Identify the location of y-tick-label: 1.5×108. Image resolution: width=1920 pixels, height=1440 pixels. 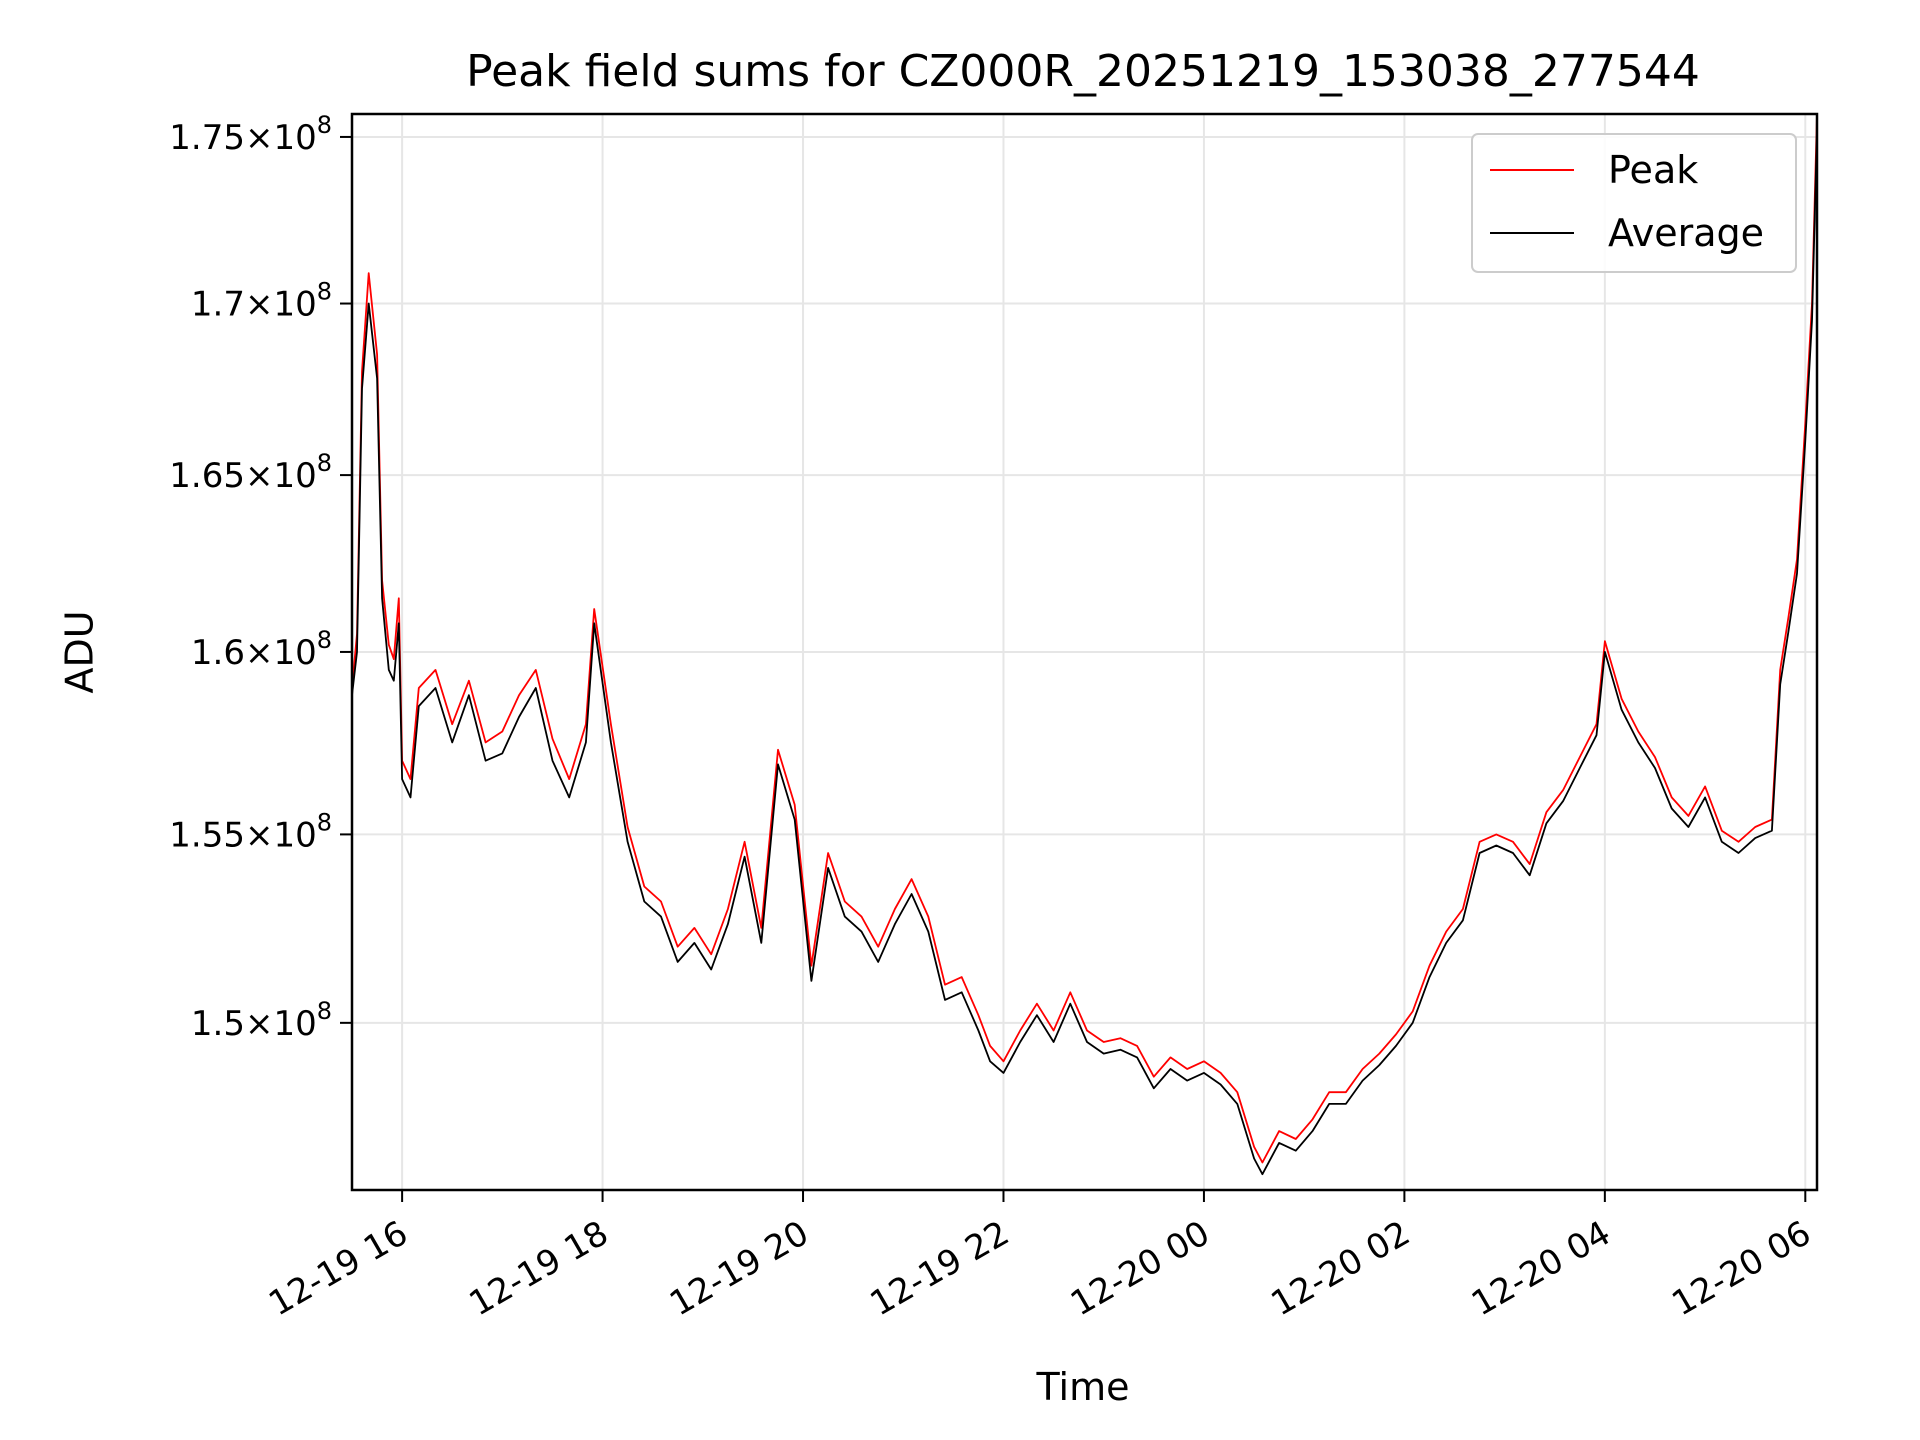
(261, 1020).